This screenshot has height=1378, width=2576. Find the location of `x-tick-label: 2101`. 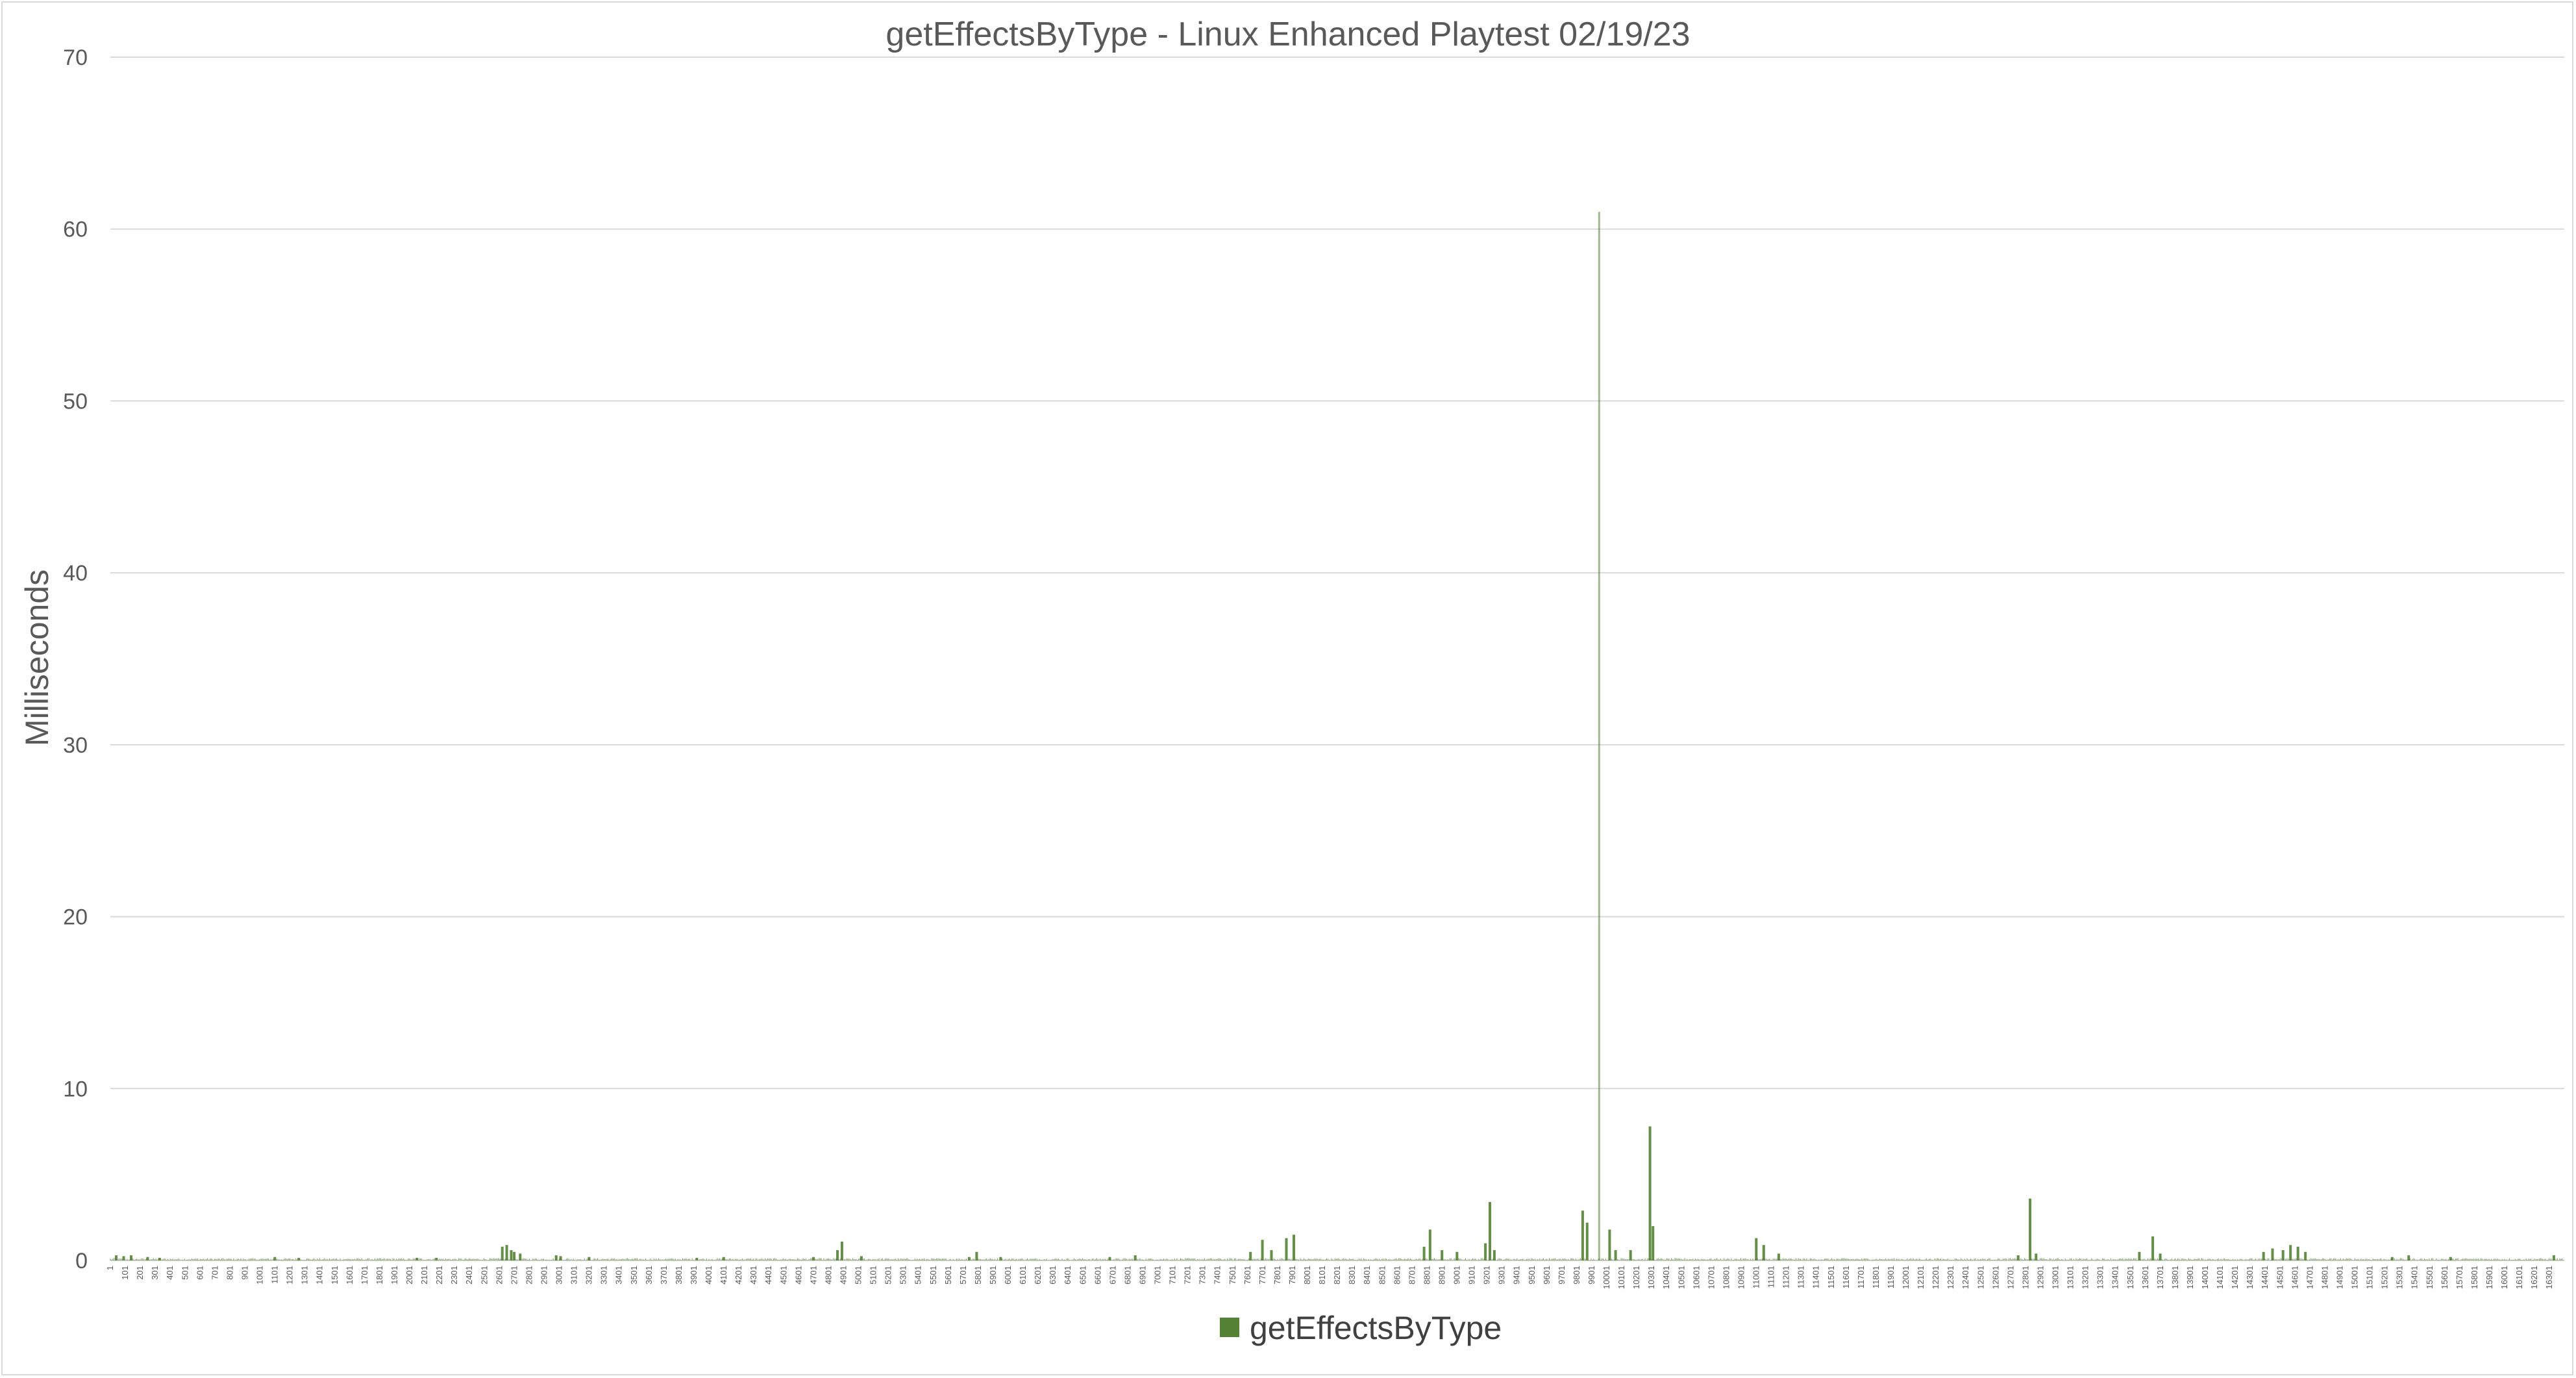

x-tick-label: 2101 is located at coordinates (424, 1275).